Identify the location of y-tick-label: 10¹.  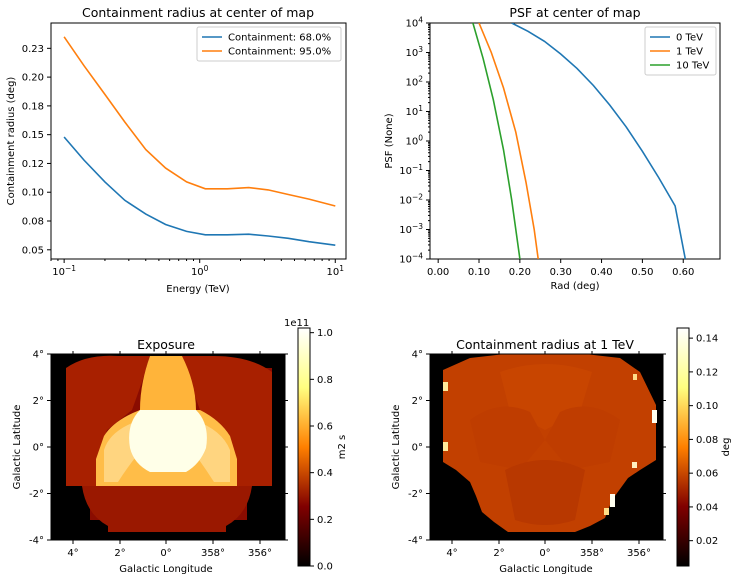
(414, 111).